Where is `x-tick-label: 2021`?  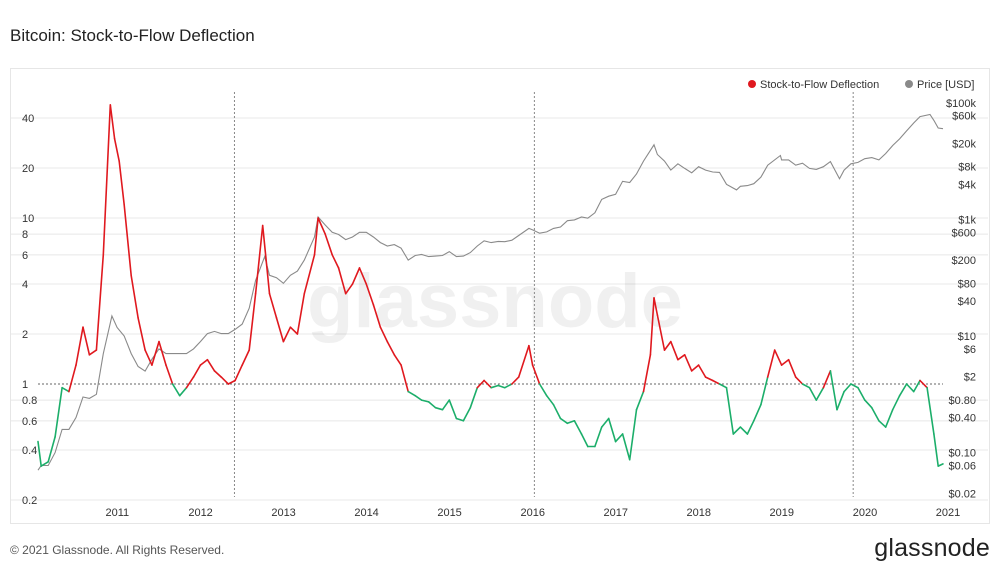 x-tick-label: 2021 is located at coordinates (948, 513).